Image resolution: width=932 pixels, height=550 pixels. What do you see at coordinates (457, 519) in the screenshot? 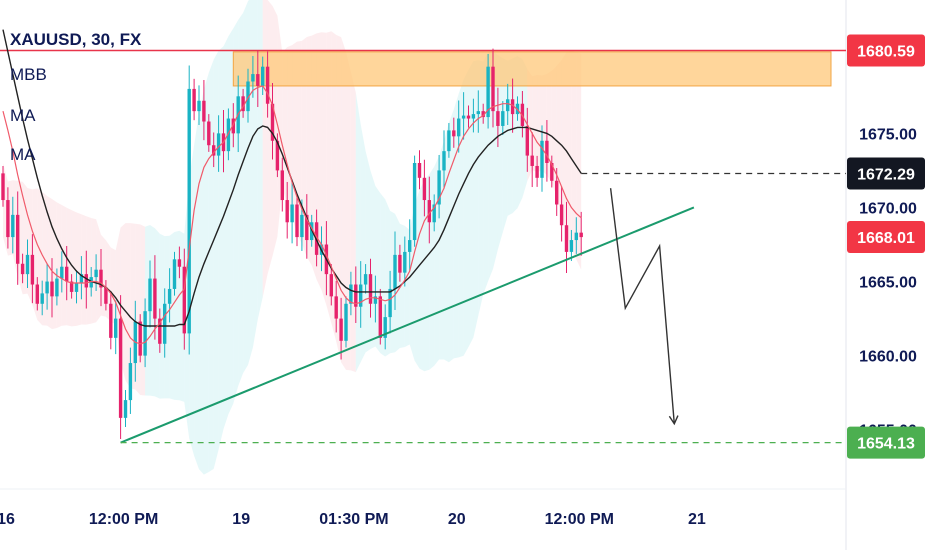
I see `time-tick-label: 20` at bounding box center [457, 519].